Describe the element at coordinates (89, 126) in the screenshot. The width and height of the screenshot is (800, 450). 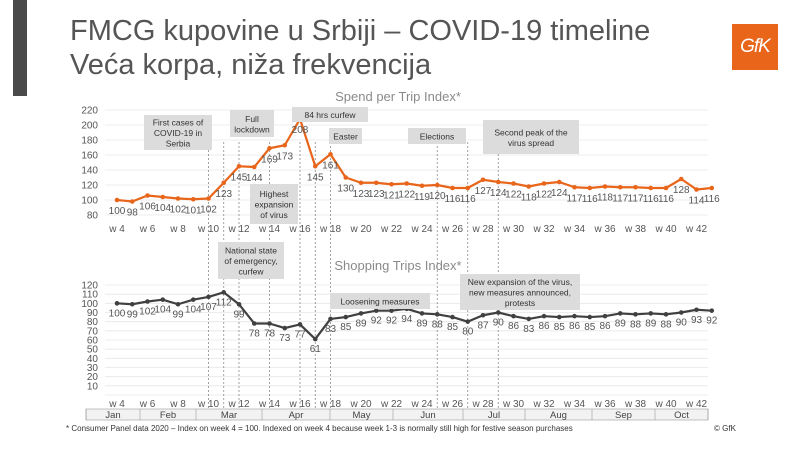
I see `spend-y-tick-label: 200` at that location.